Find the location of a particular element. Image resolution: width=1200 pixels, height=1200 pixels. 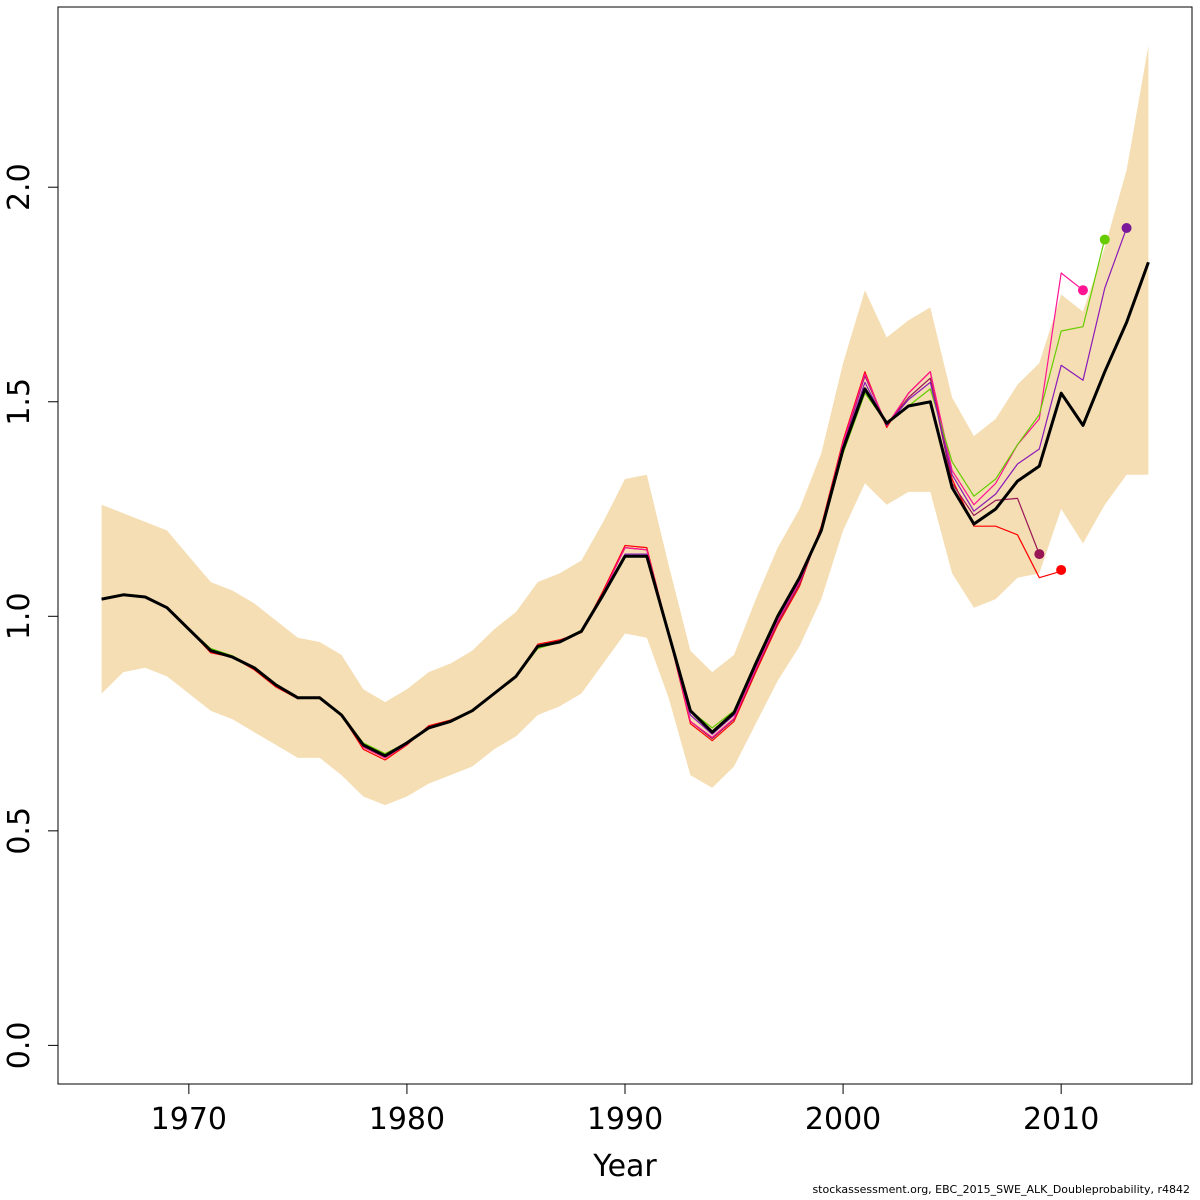

x-axis-title: Year is located at coordinates (624, 1166).